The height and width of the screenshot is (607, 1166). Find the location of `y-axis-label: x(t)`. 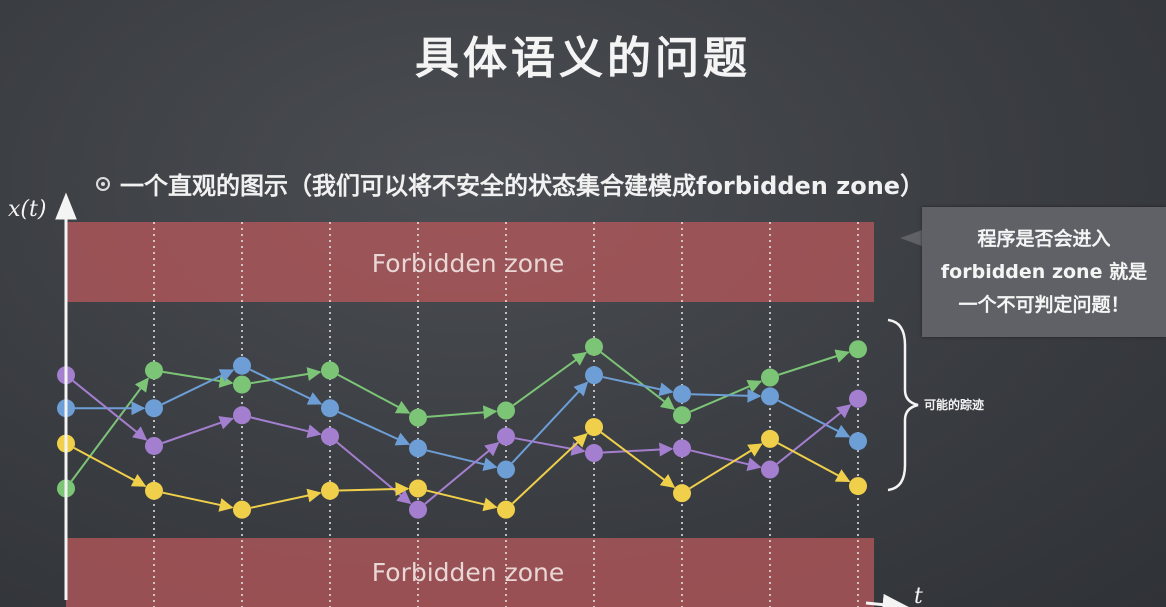

y-axis-label: x(t) is located at coordinates (27, 209).